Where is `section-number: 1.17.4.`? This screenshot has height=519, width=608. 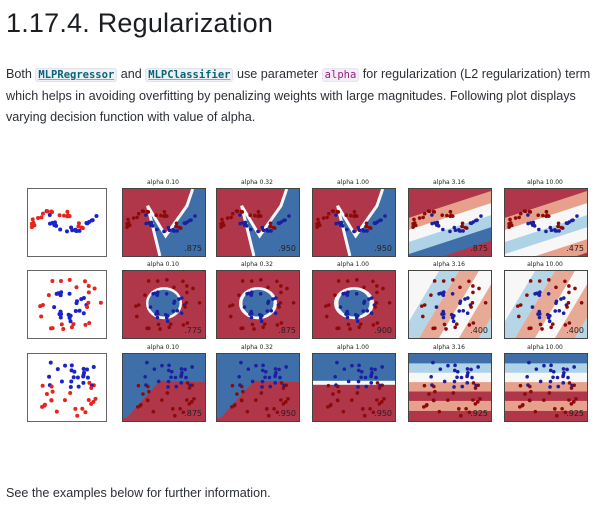
section-number: 1.17.4. is located at coordinates (48, 23).